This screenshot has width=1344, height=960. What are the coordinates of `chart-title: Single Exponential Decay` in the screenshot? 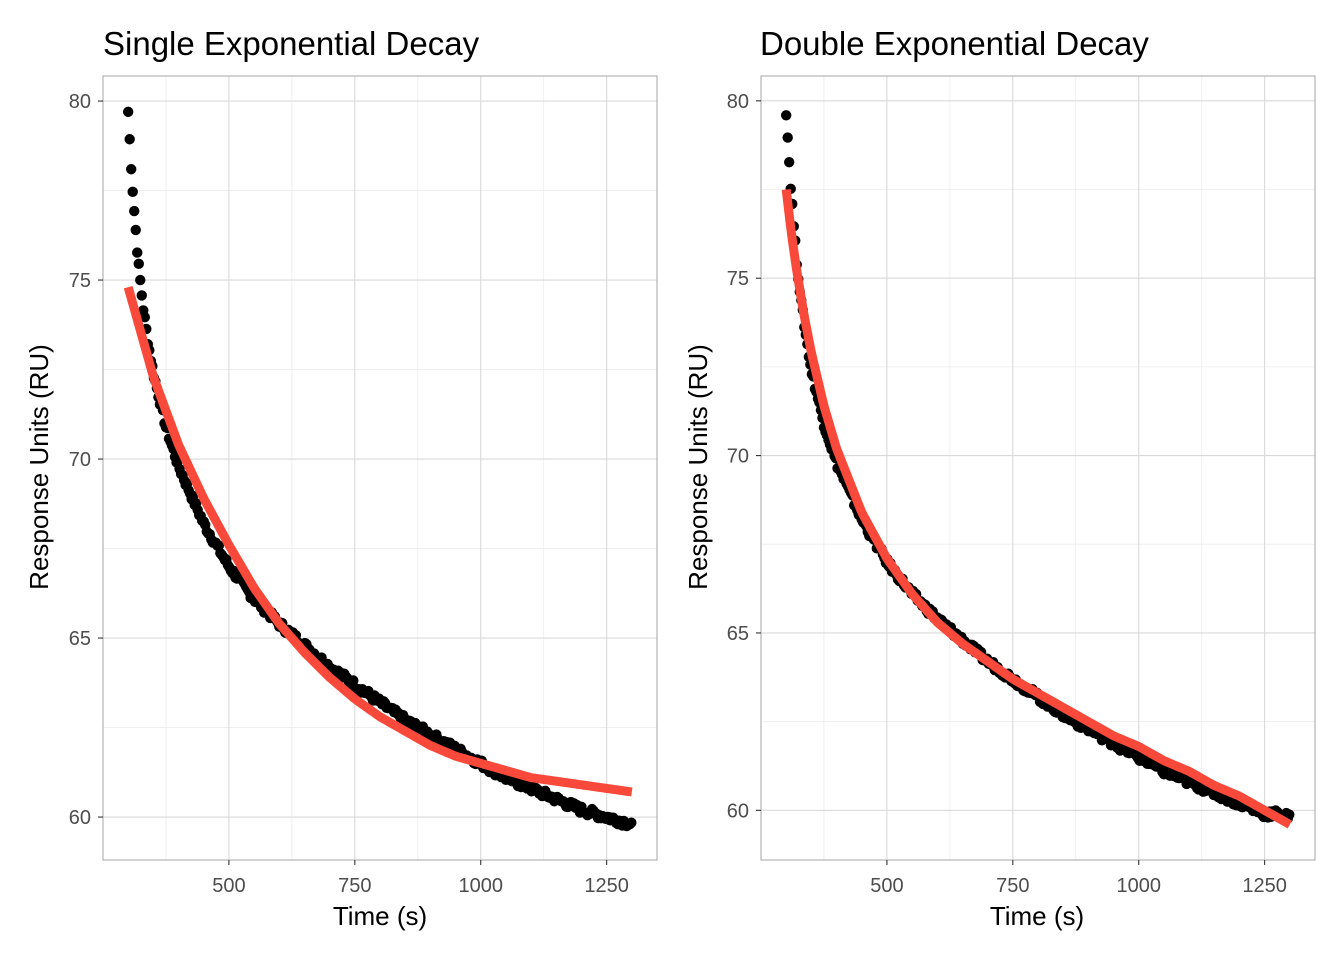 It's located at (291, 43).